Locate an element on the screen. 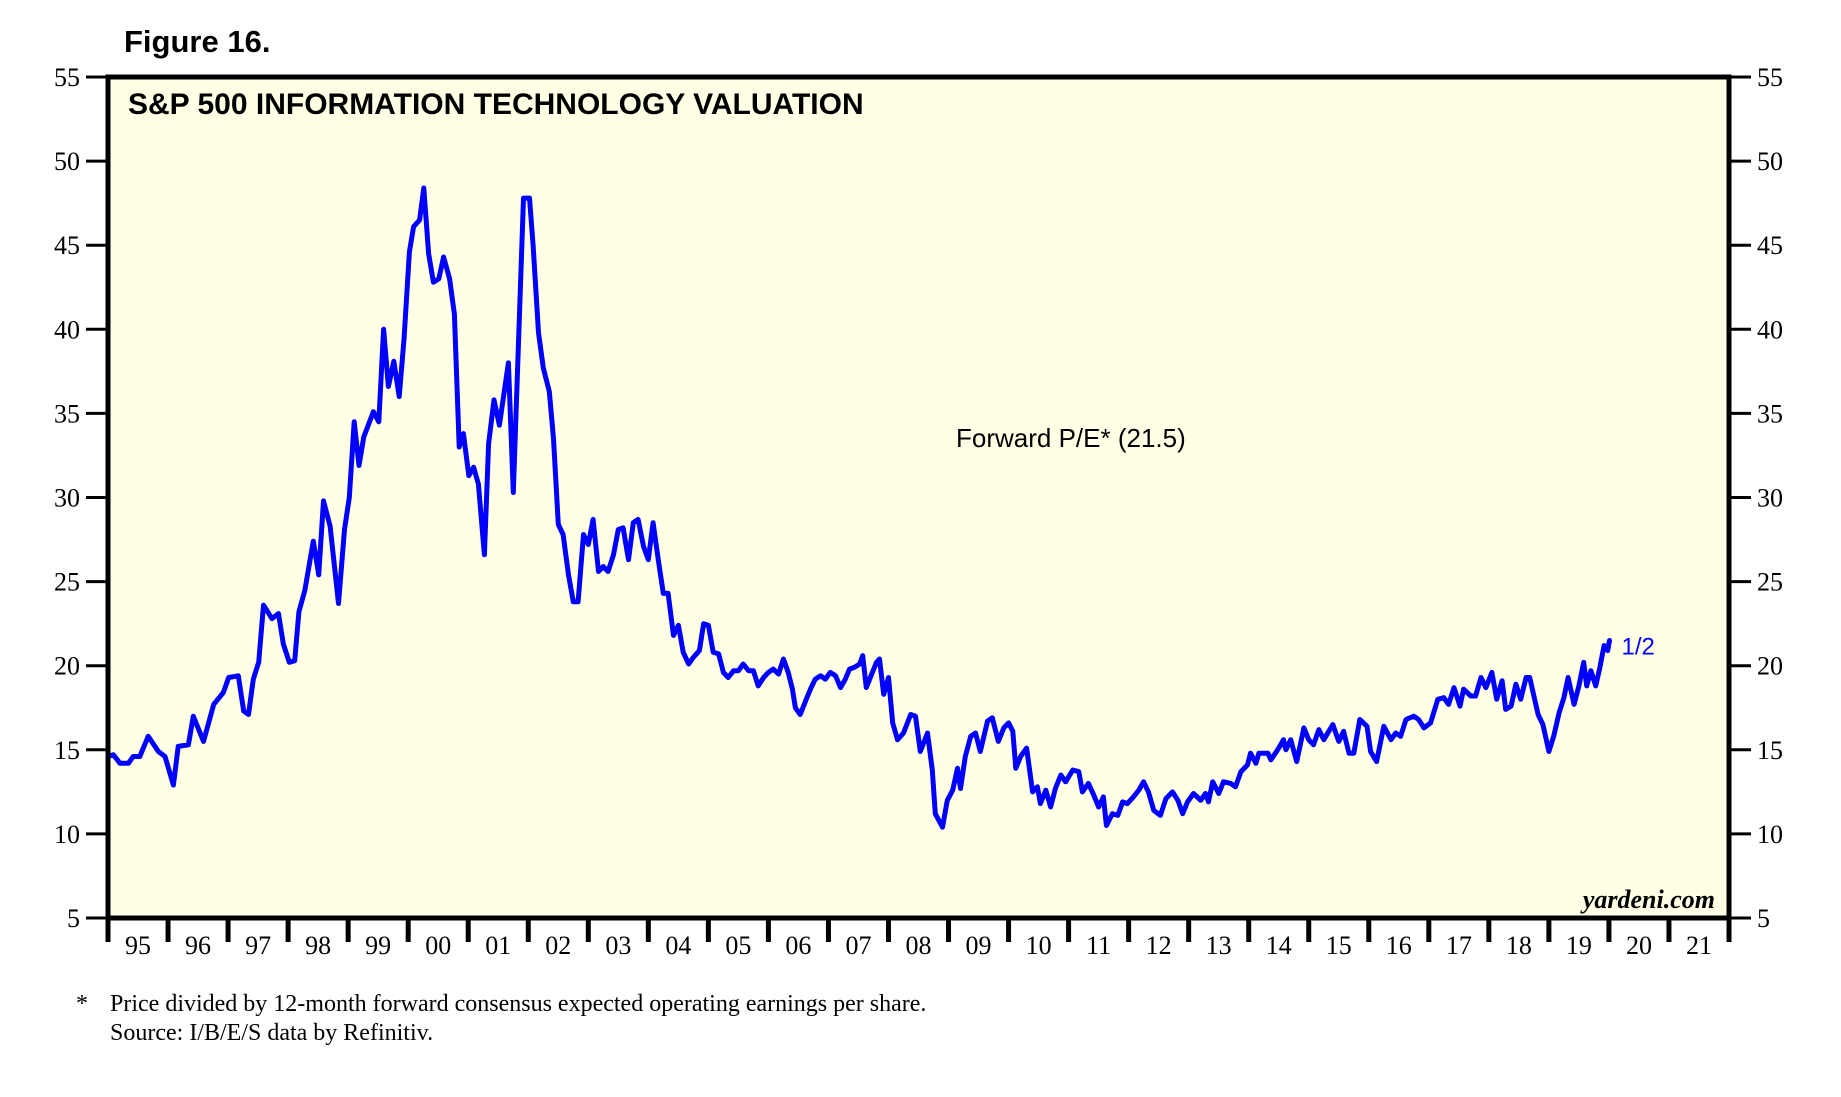 Image resolution: width=1841 pixels, height=1097 pixels. x-tick-label: 15 is located at coordinates (1339, 945).